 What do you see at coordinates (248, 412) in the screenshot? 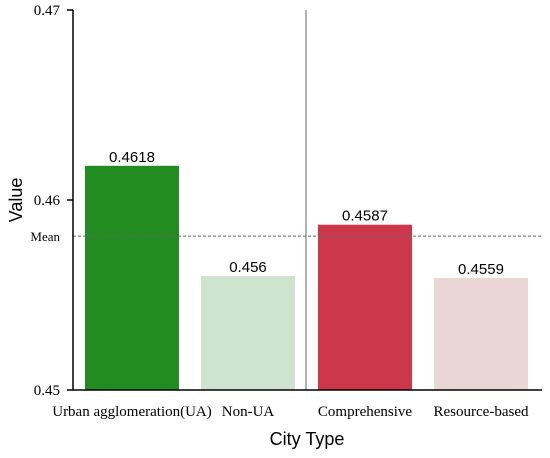
I see `x-tick-label: Non-UA` at bounding box center [248, 412].